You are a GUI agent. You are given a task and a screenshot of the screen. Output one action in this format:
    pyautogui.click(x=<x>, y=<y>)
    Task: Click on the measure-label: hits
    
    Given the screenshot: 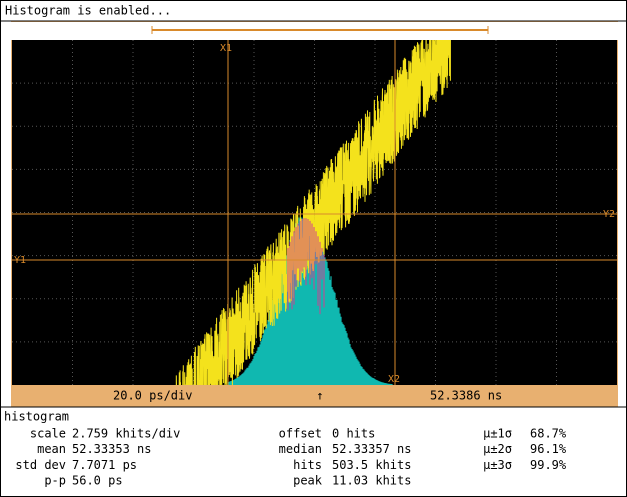 What is the action you would take?
    pyautogui.click(x=307, y=465)
    